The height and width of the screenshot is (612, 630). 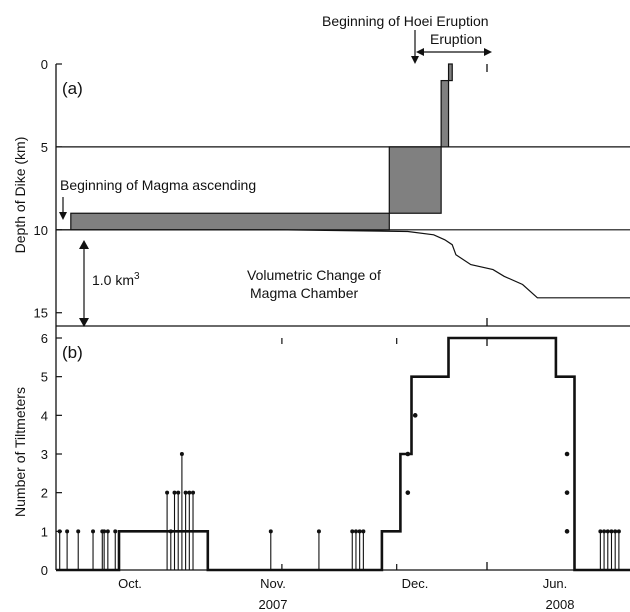 I want to click on eruption-span-arrow, so click(x=454, y=52).